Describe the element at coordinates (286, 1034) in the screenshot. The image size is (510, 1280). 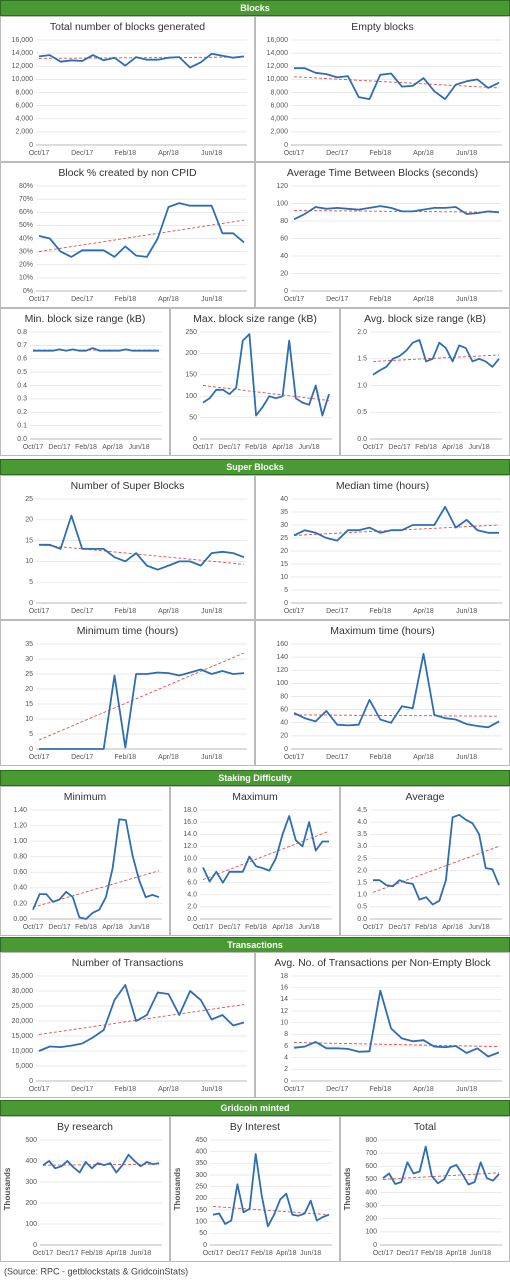
I see `y-tick-label: 8` at that location.